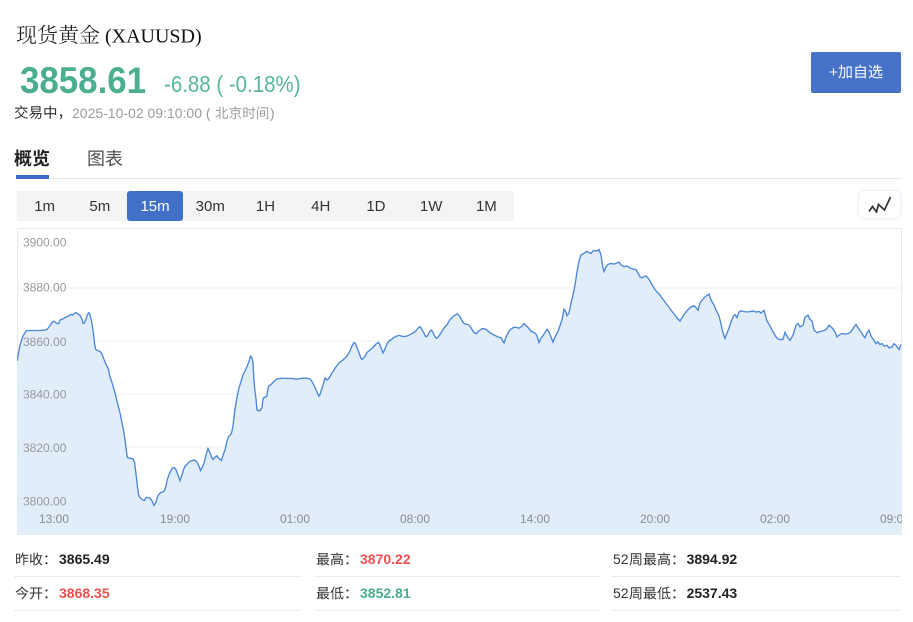 The image size is (913, 622). I want to click on svg-text: 3900.00, so click(45, 243).